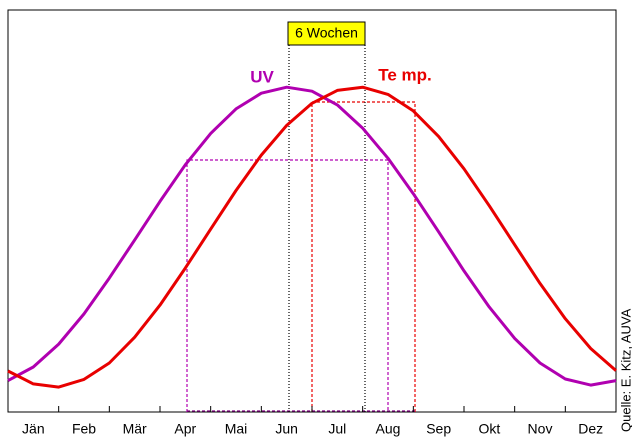 The width and height of the screenshot is (632, 440). I want to click on x-tick-label: Jul, so click(337, 429).